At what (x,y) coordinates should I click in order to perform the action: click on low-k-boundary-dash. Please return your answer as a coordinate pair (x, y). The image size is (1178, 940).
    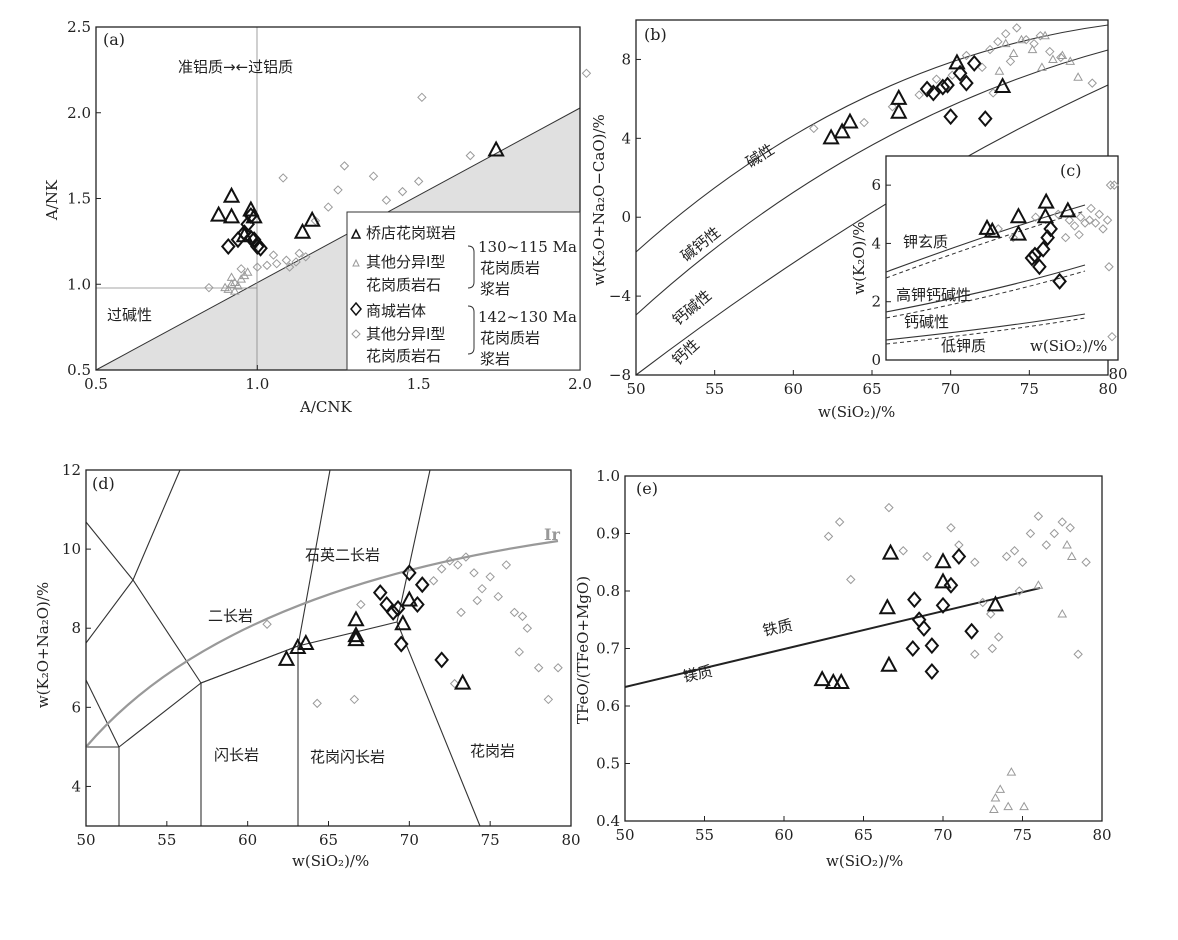
    Looking at the image, I should click on (985, 331).